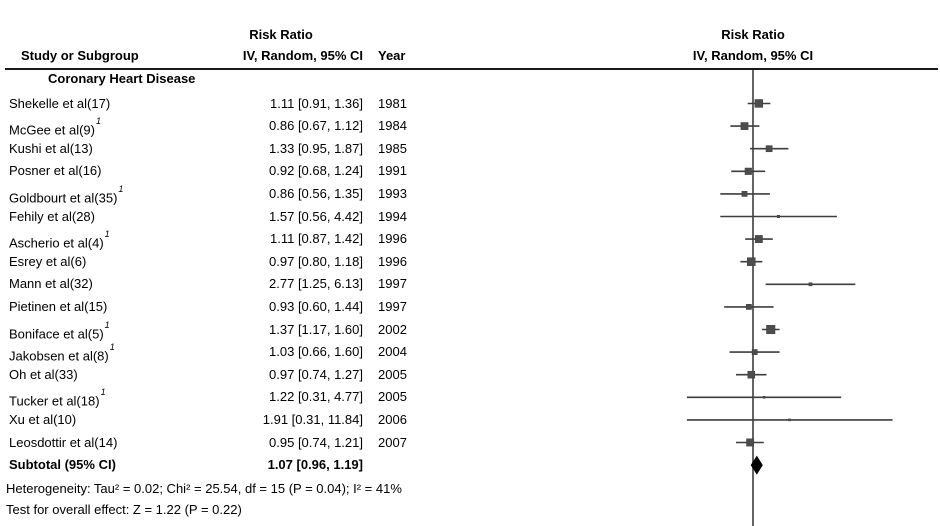  I want to click on study-row: Mann et al(32) 2.77 [1.25, 6.13] 1997, so click(235, 284).